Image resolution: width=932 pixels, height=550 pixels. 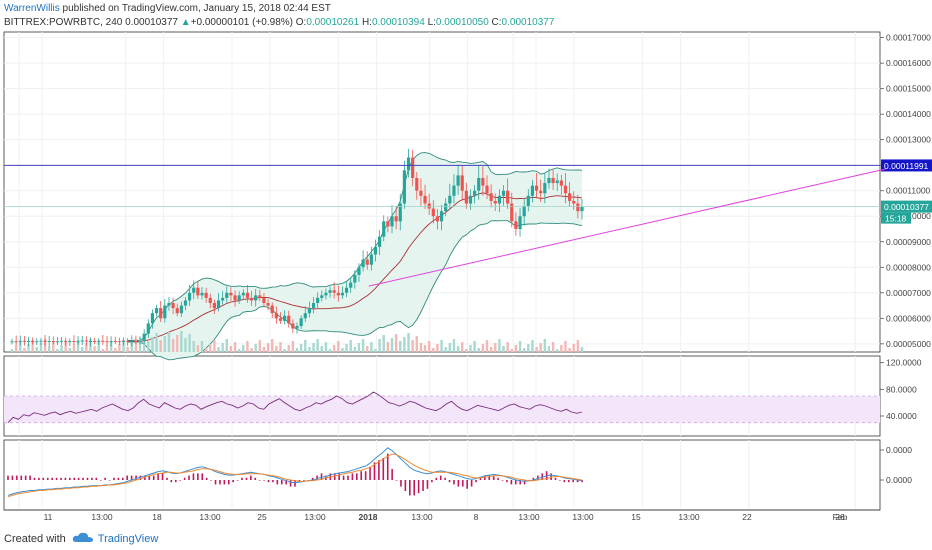 What do you see at coordinates (906, 207) in the screenshot?
I see `current-price-label: 0.00010377` at bounding box center [906, 207].